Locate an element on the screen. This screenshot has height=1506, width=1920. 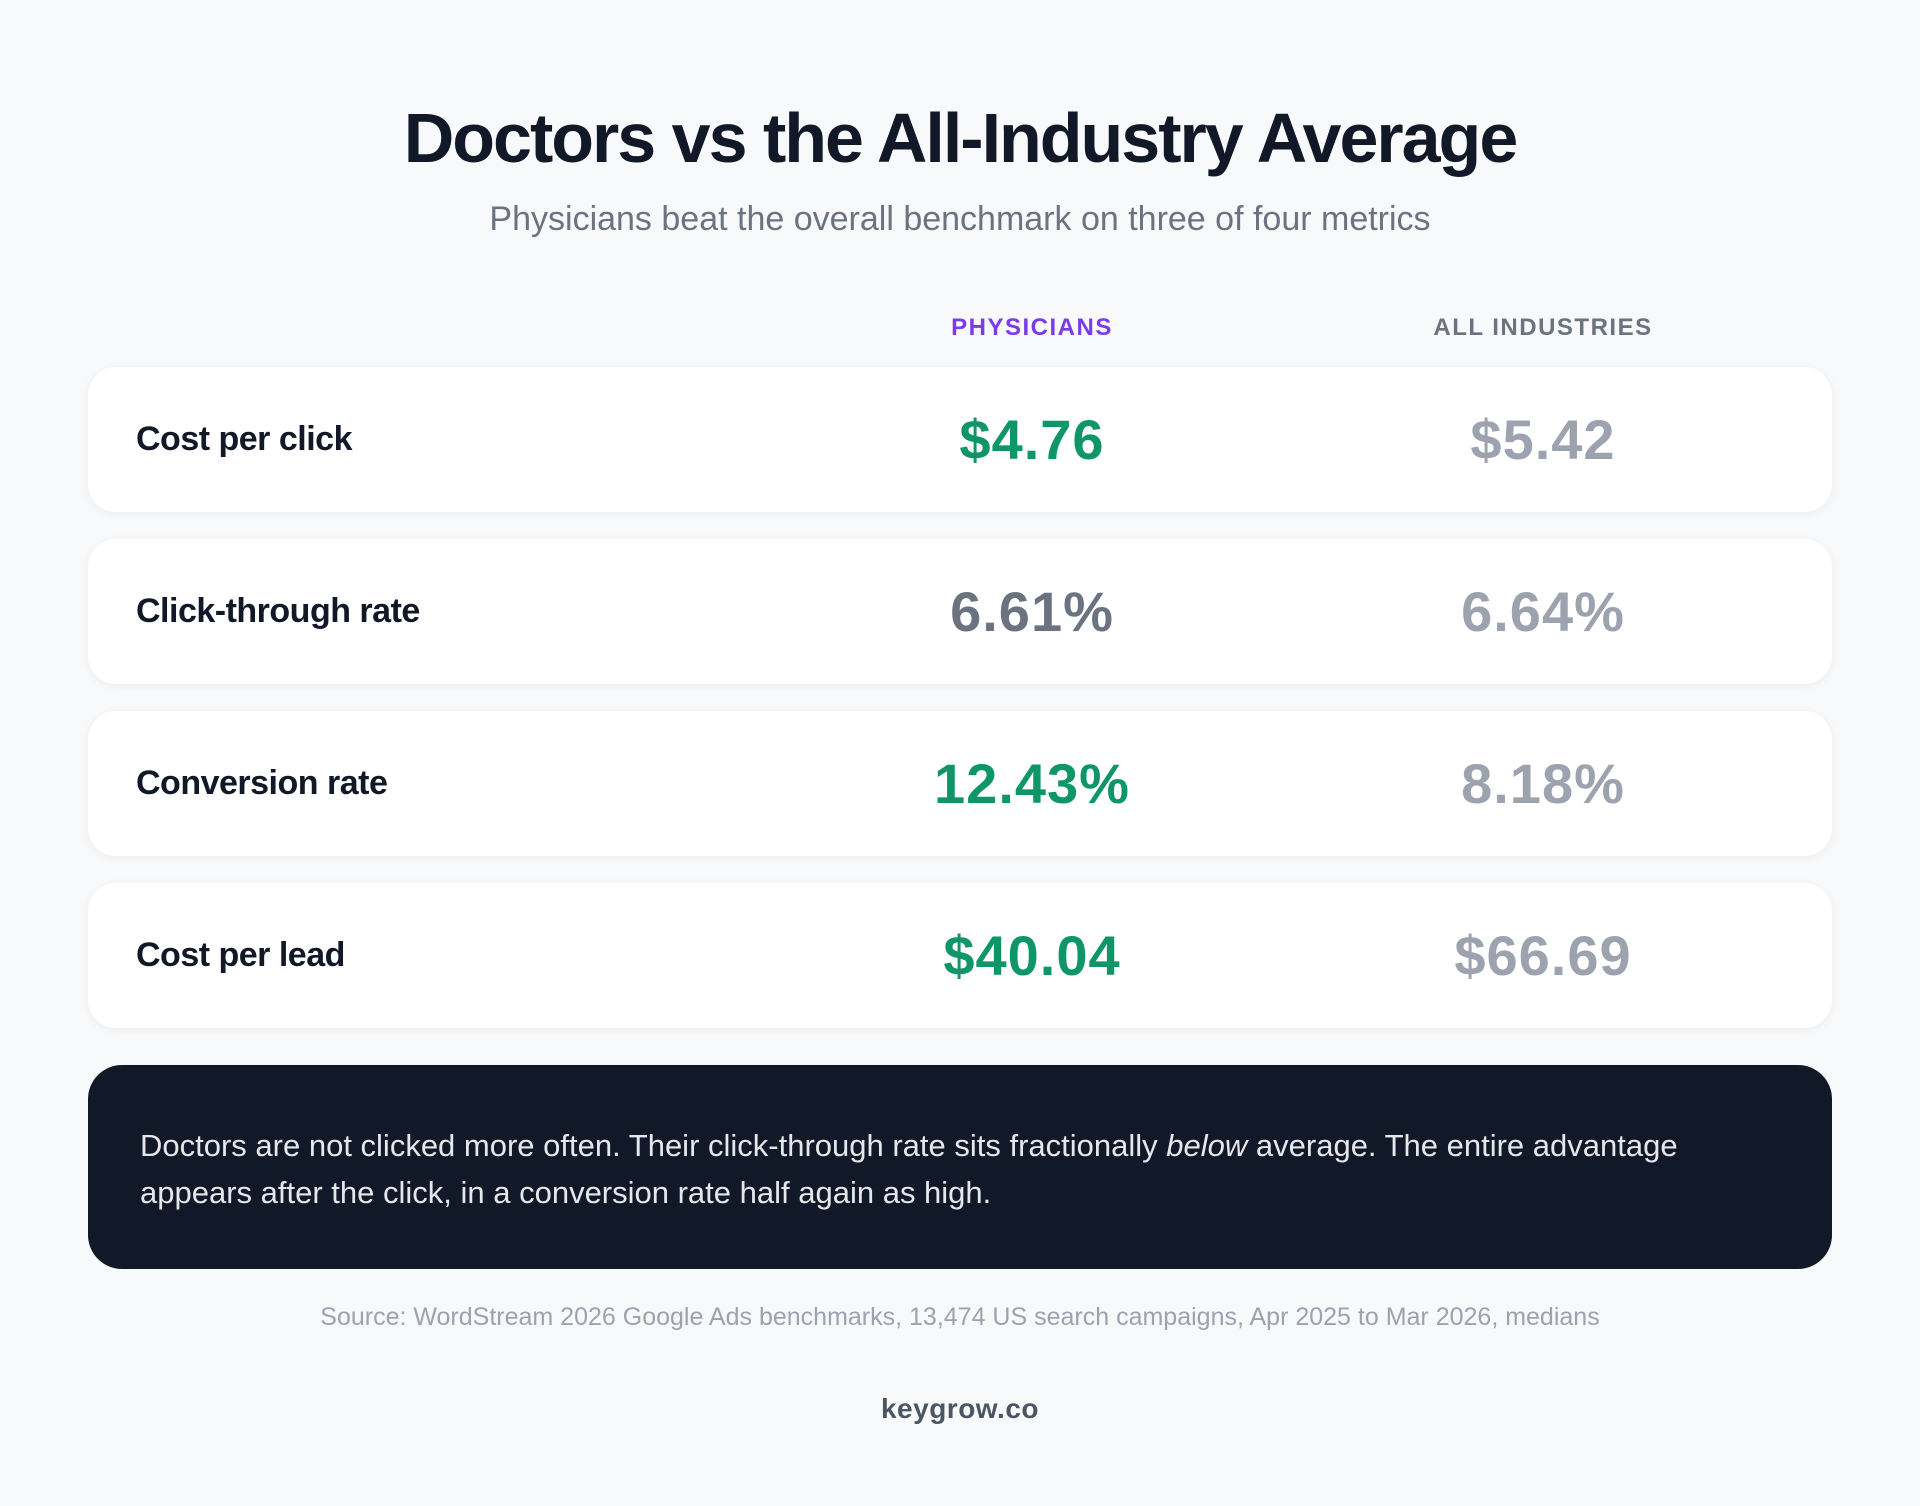
all-industries-value: $66.69 is located at coordinates (1543, 955).